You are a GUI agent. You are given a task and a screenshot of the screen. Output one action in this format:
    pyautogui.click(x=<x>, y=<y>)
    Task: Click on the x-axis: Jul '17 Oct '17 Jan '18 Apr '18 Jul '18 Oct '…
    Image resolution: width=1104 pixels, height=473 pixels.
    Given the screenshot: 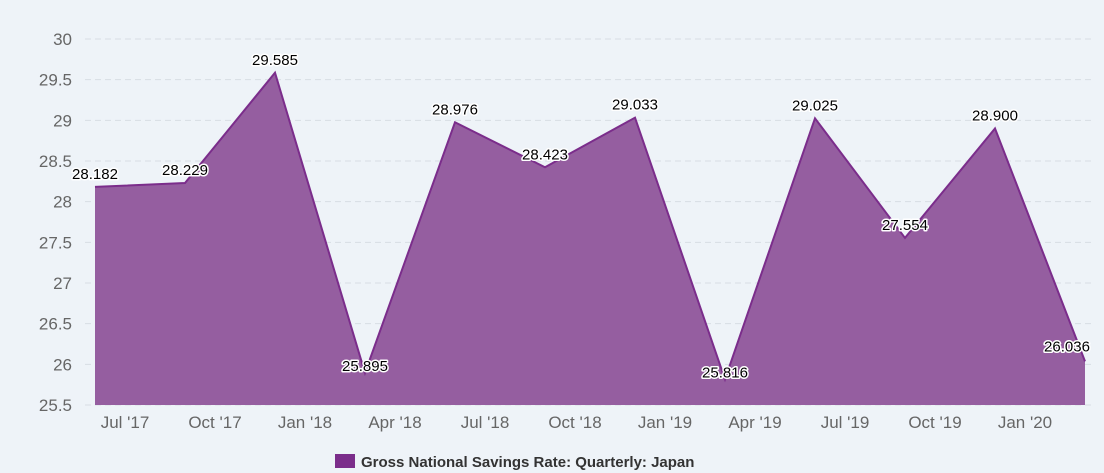 What is the action you would take?
    pyautogui.click(x=576, y=422)
    